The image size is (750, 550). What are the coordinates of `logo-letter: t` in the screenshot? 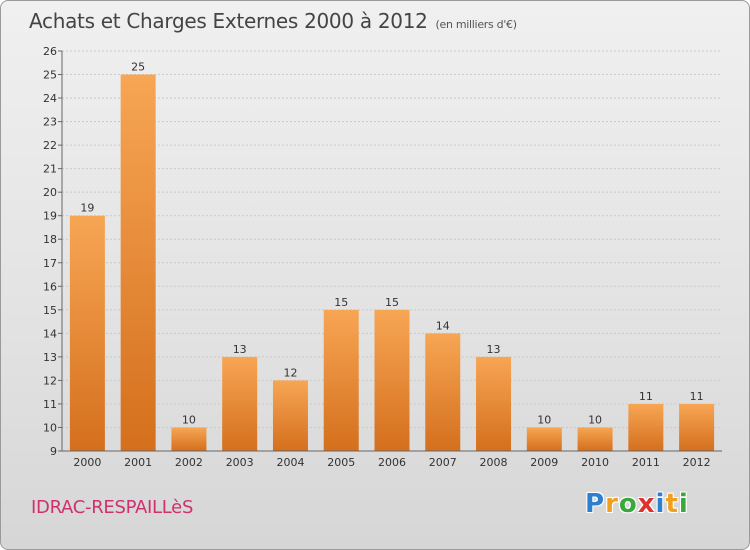 It's located at (672, 504).